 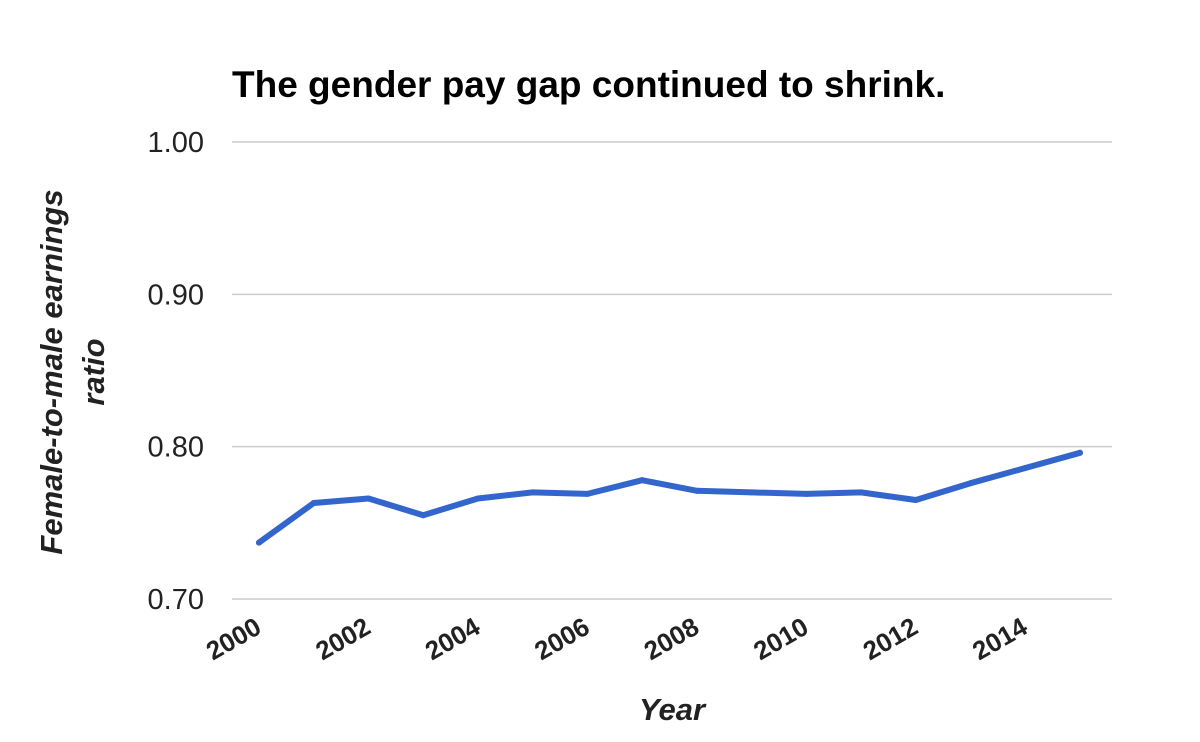 I want to click on x-tick-label: 2010, so click(x=780, y=638).